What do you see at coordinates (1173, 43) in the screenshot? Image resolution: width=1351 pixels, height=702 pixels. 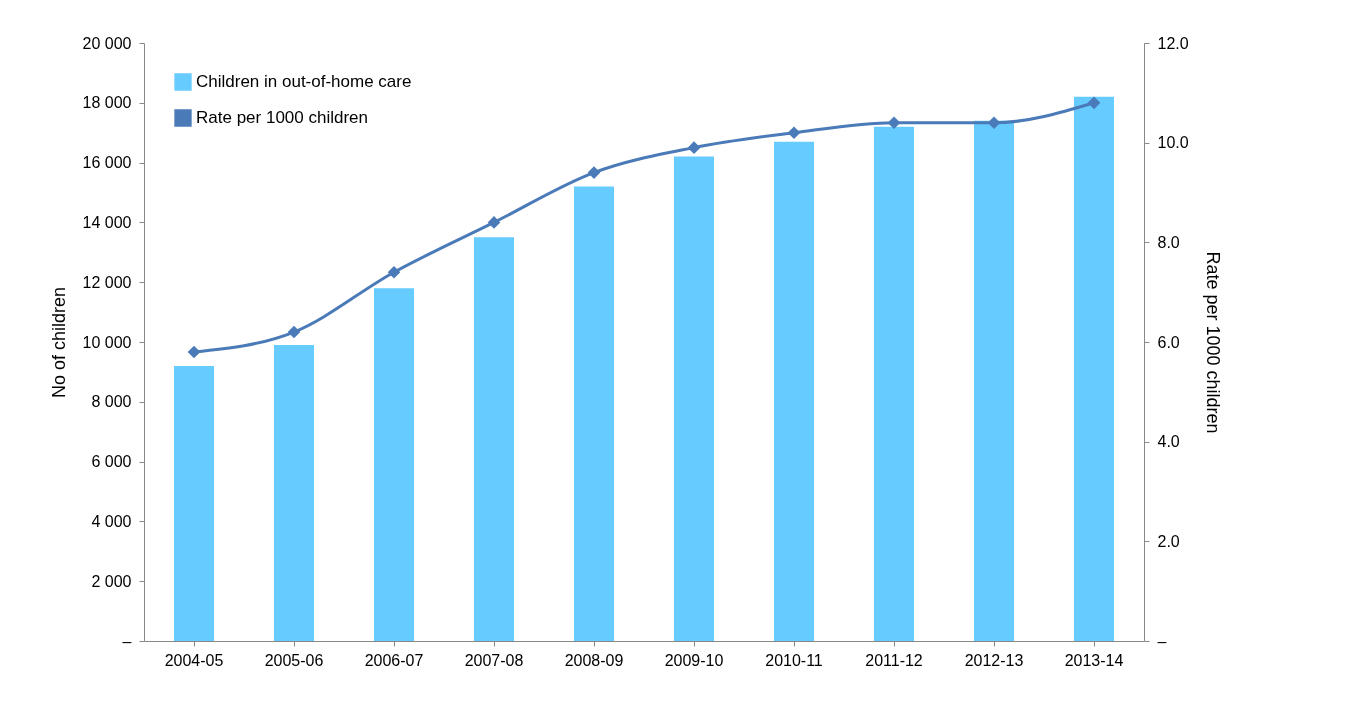 I see `y2-tick-label: 12.0` at bounding box center [1173, 43].